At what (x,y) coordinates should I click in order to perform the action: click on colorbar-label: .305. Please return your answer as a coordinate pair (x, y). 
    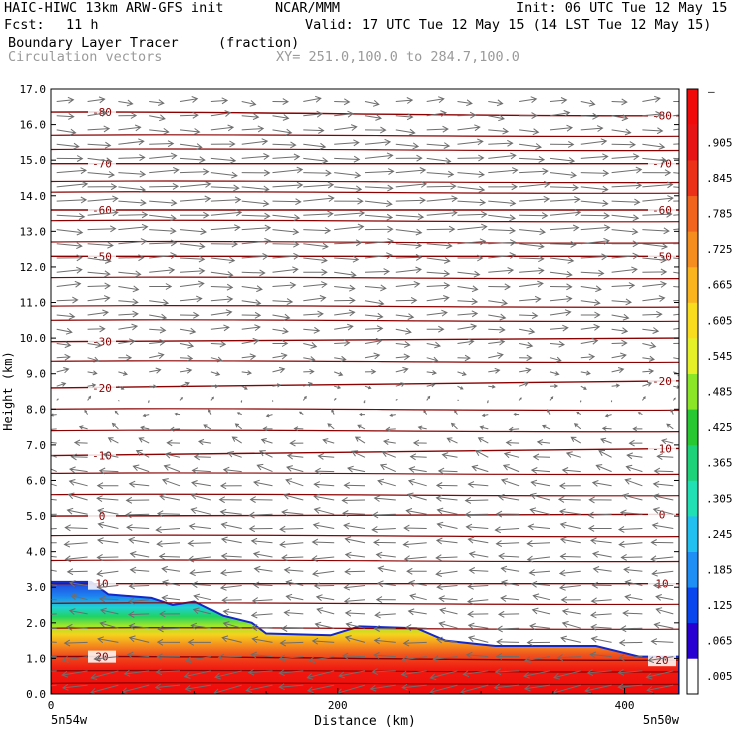
    Looking at the image, I should click on (719, 498).